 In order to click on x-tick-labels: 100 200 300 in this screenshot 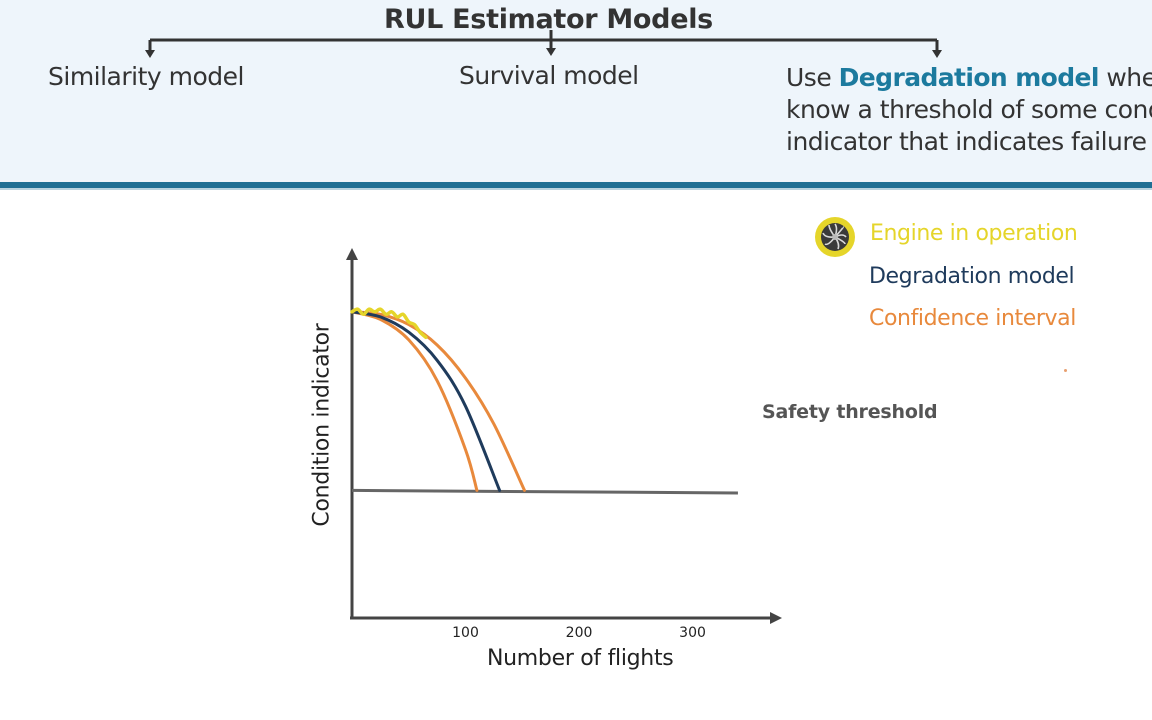, I will do `click(579, 633)`.